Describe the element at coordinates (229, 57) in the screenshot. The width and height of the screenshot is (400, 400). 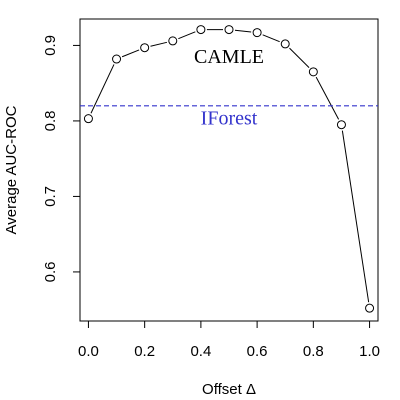
I see `series-annotation: CAMLE` at that location.